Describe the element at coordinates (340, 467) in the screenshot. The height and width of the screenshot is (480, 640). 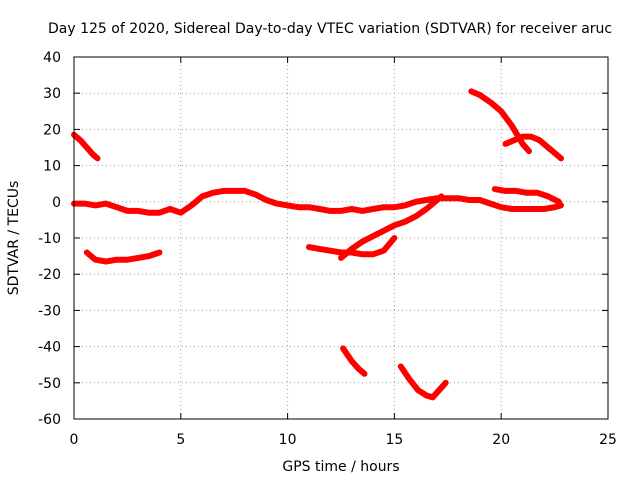
I see `x-axis-title: GPS time / hours` at that location.